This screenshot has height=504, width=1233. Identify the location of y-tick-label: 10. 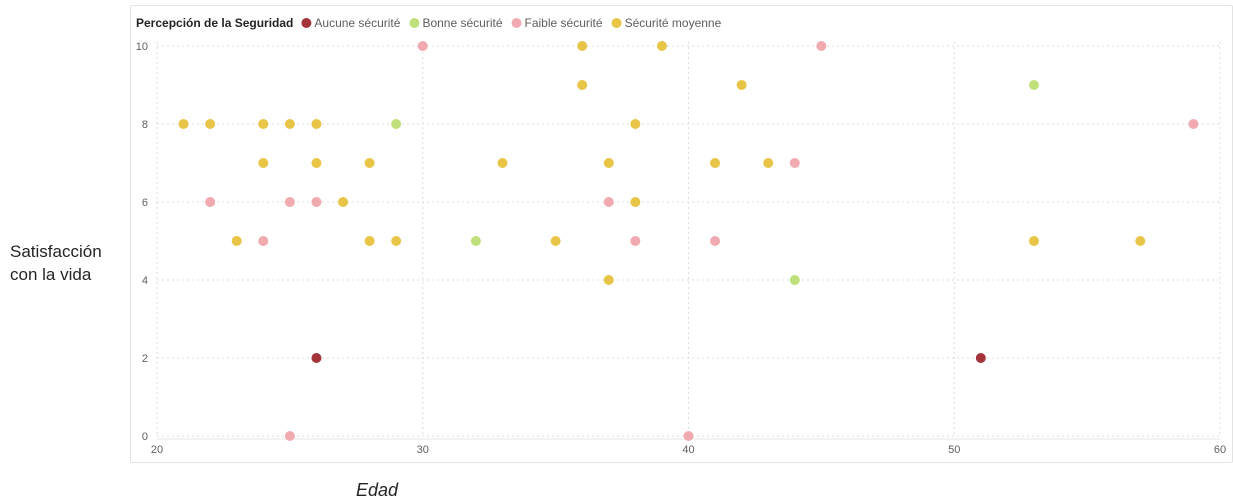
(142, 47).